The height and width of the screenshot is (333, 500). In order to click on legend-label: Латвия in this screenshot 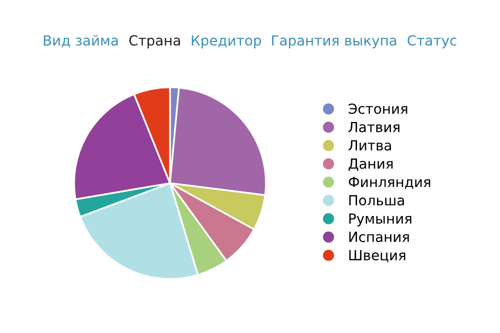, I will do `click(374, 127)`.